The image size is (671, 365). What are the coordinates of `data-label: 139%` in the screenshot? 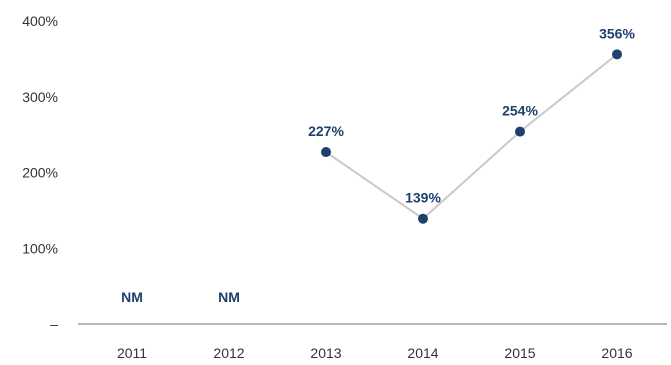 It's located at (423, 198).